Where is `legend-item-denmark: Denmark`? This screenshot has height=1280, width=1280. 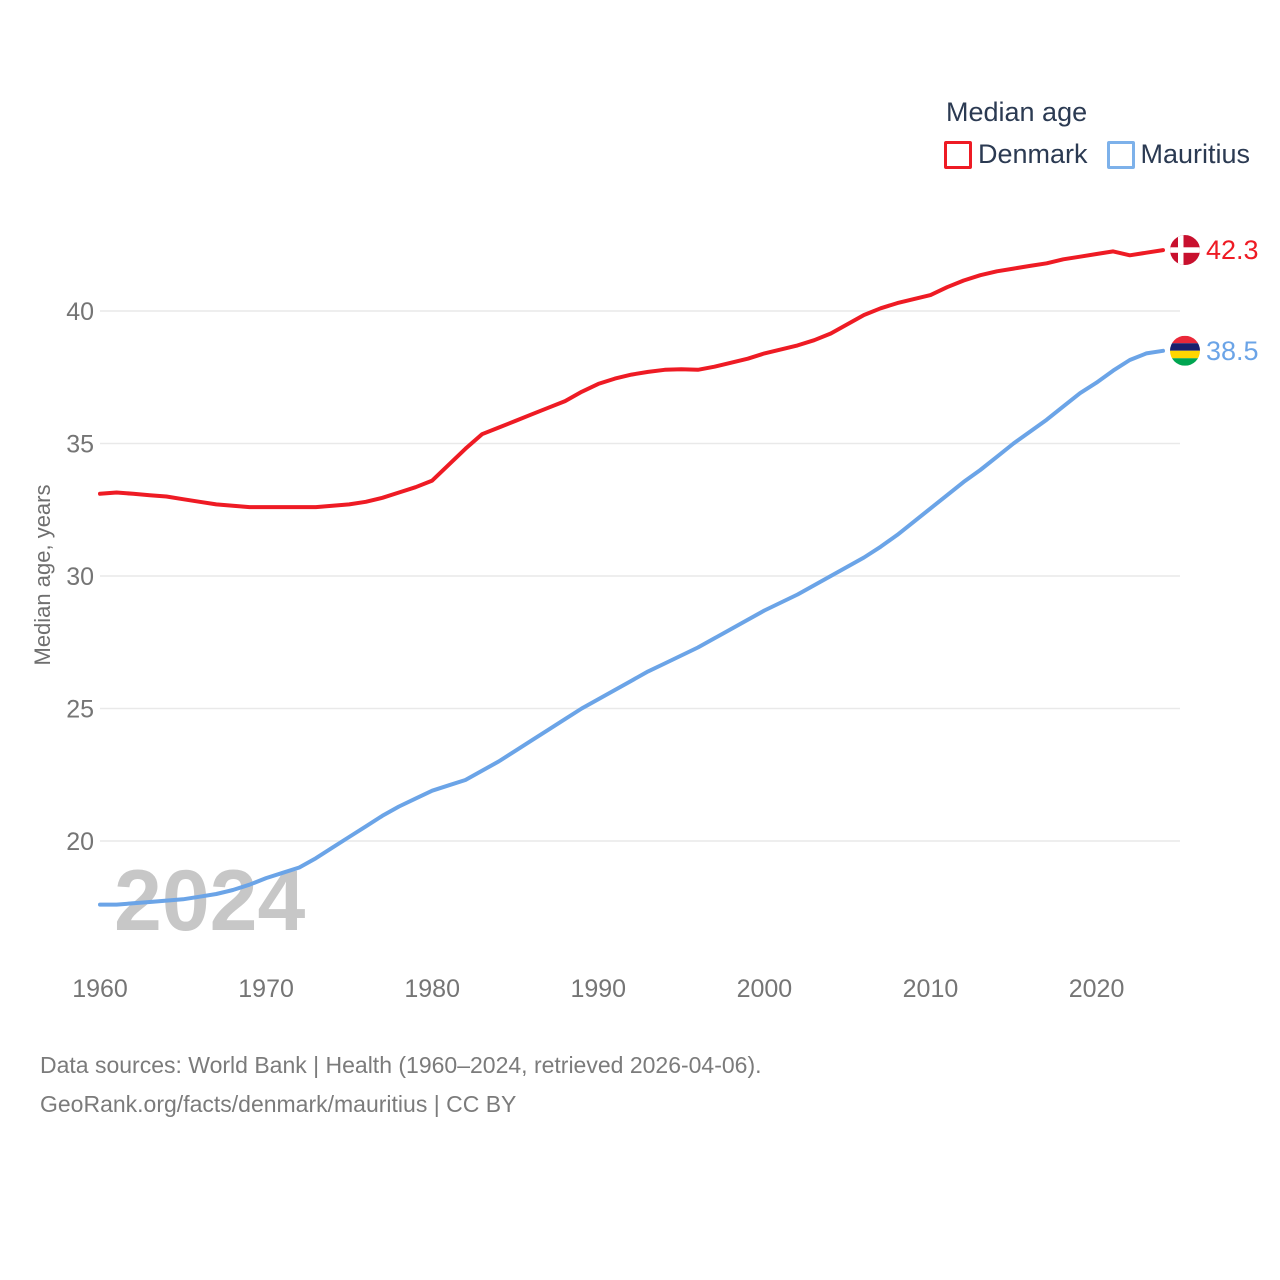 legend-item-denmark: Denmark is located at coordinates (1016, 154).